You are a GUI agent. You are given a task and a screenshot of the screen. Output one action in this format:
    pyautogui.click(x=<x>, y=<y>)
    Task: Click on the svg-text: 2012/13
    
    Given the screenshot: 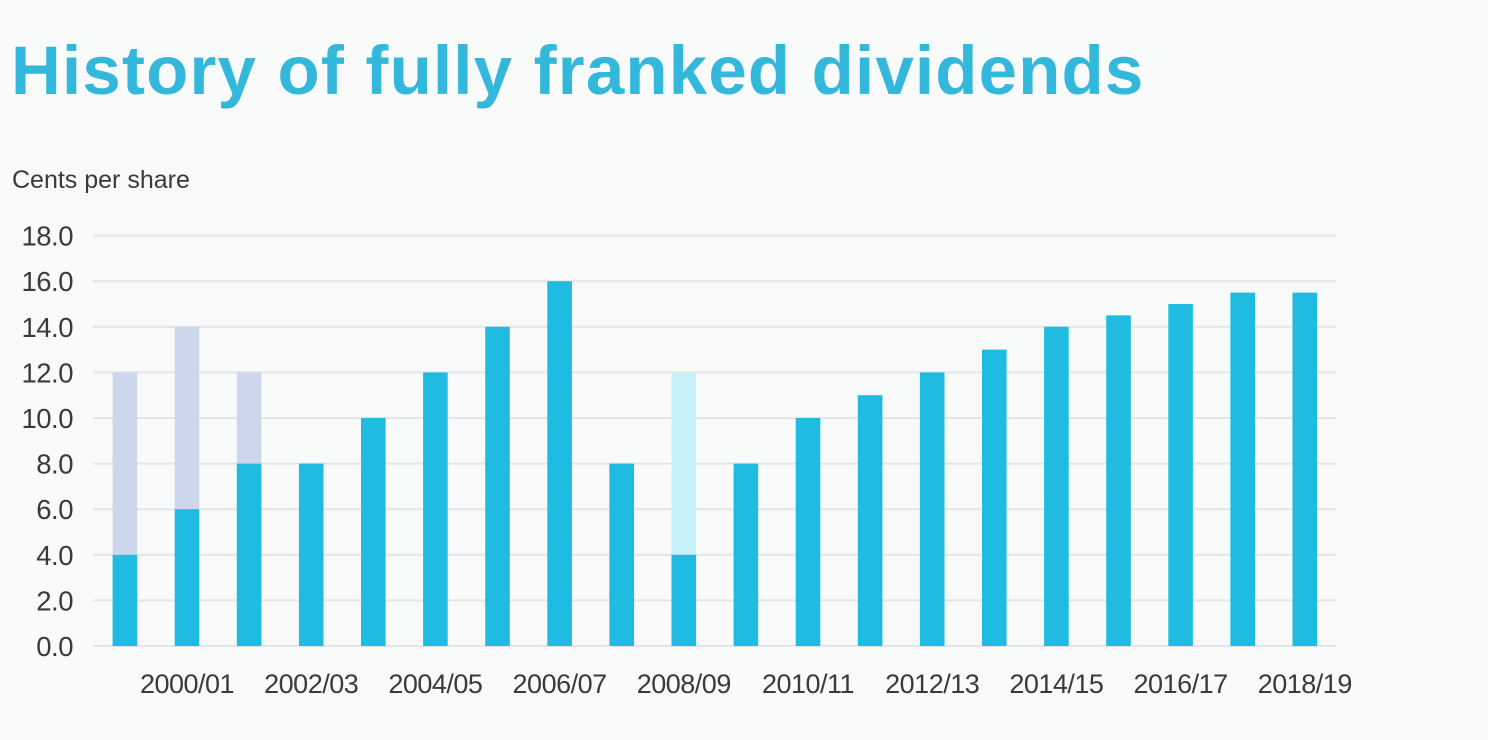 What is the action you would take?
    pyautogui.click(x=932, y=684)
    